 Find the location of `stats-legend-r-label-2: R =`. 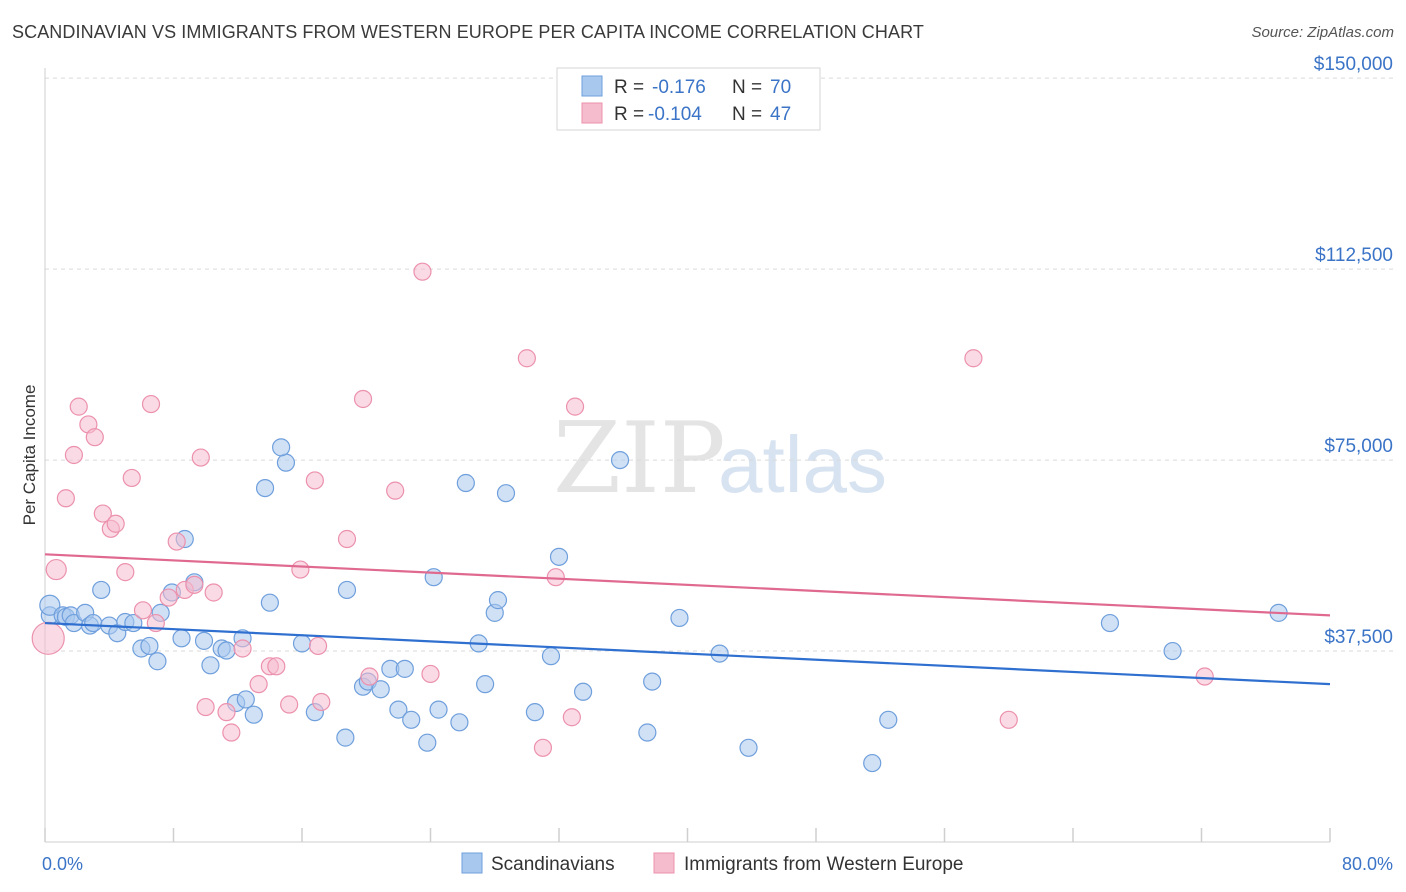

stats-legend-r-label-2: R = is located at coordinates (629, 114).